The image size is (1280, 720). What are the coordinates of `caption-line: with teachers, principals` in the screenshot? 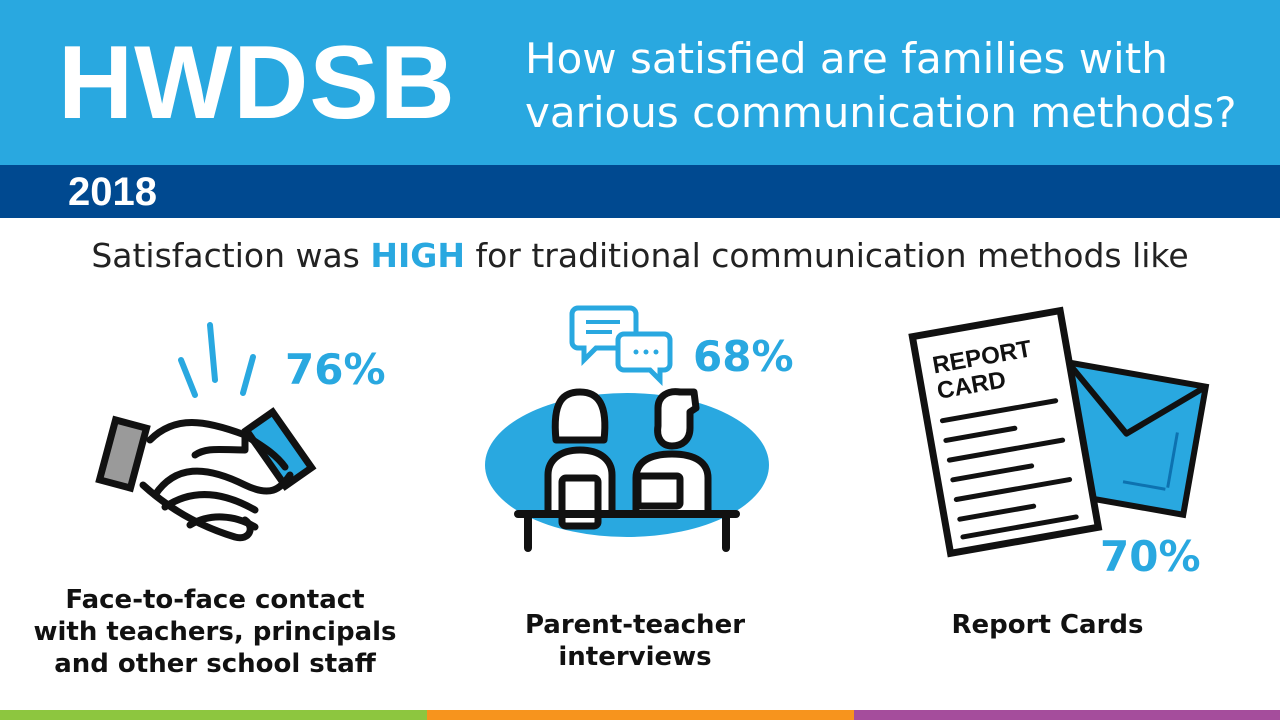 It's located at (215, 632).